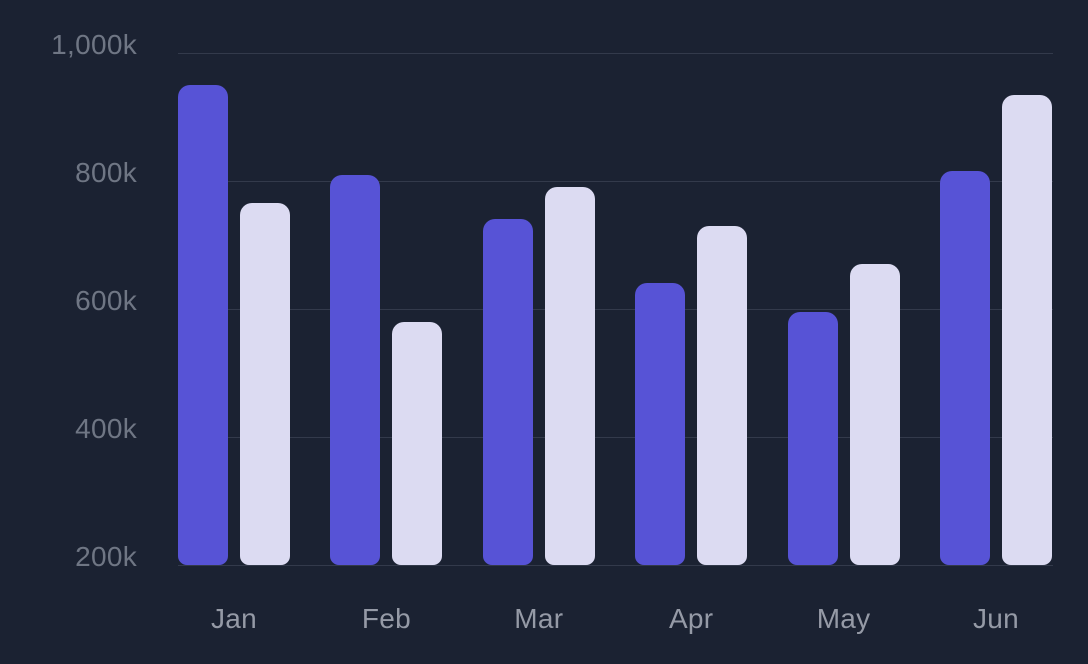  I want to click on x-axis-label: Jun, so click(996, 618).